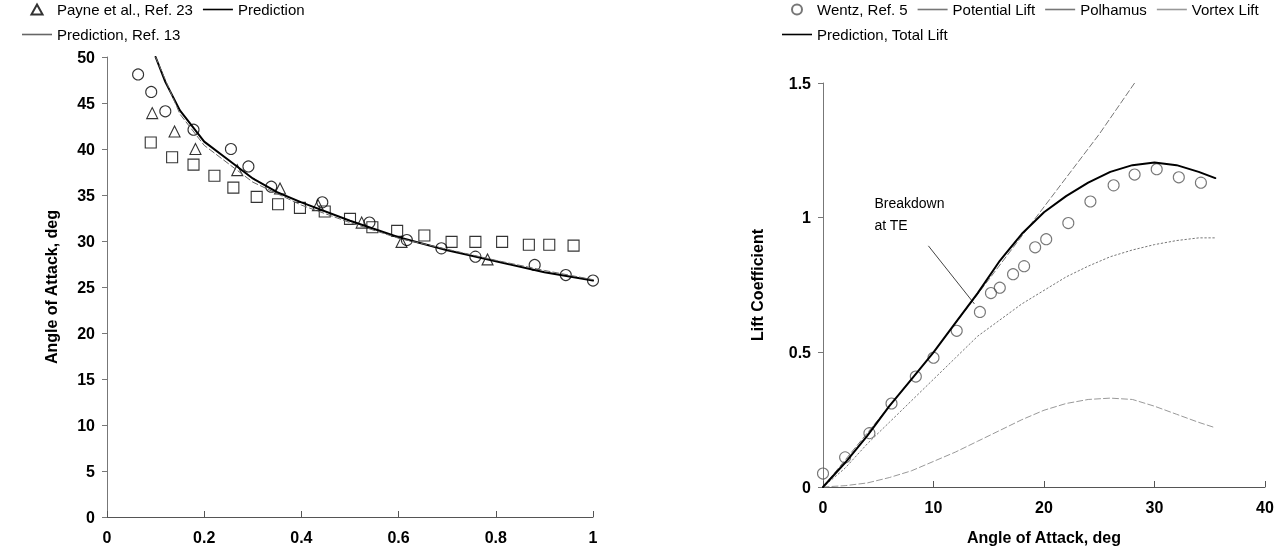 This screenshot has width=1287, height=555. What do you see at coordinates (807, 487) in the screenshot?
I see `y-tick-label: 0` at bounding box center [807, 487].